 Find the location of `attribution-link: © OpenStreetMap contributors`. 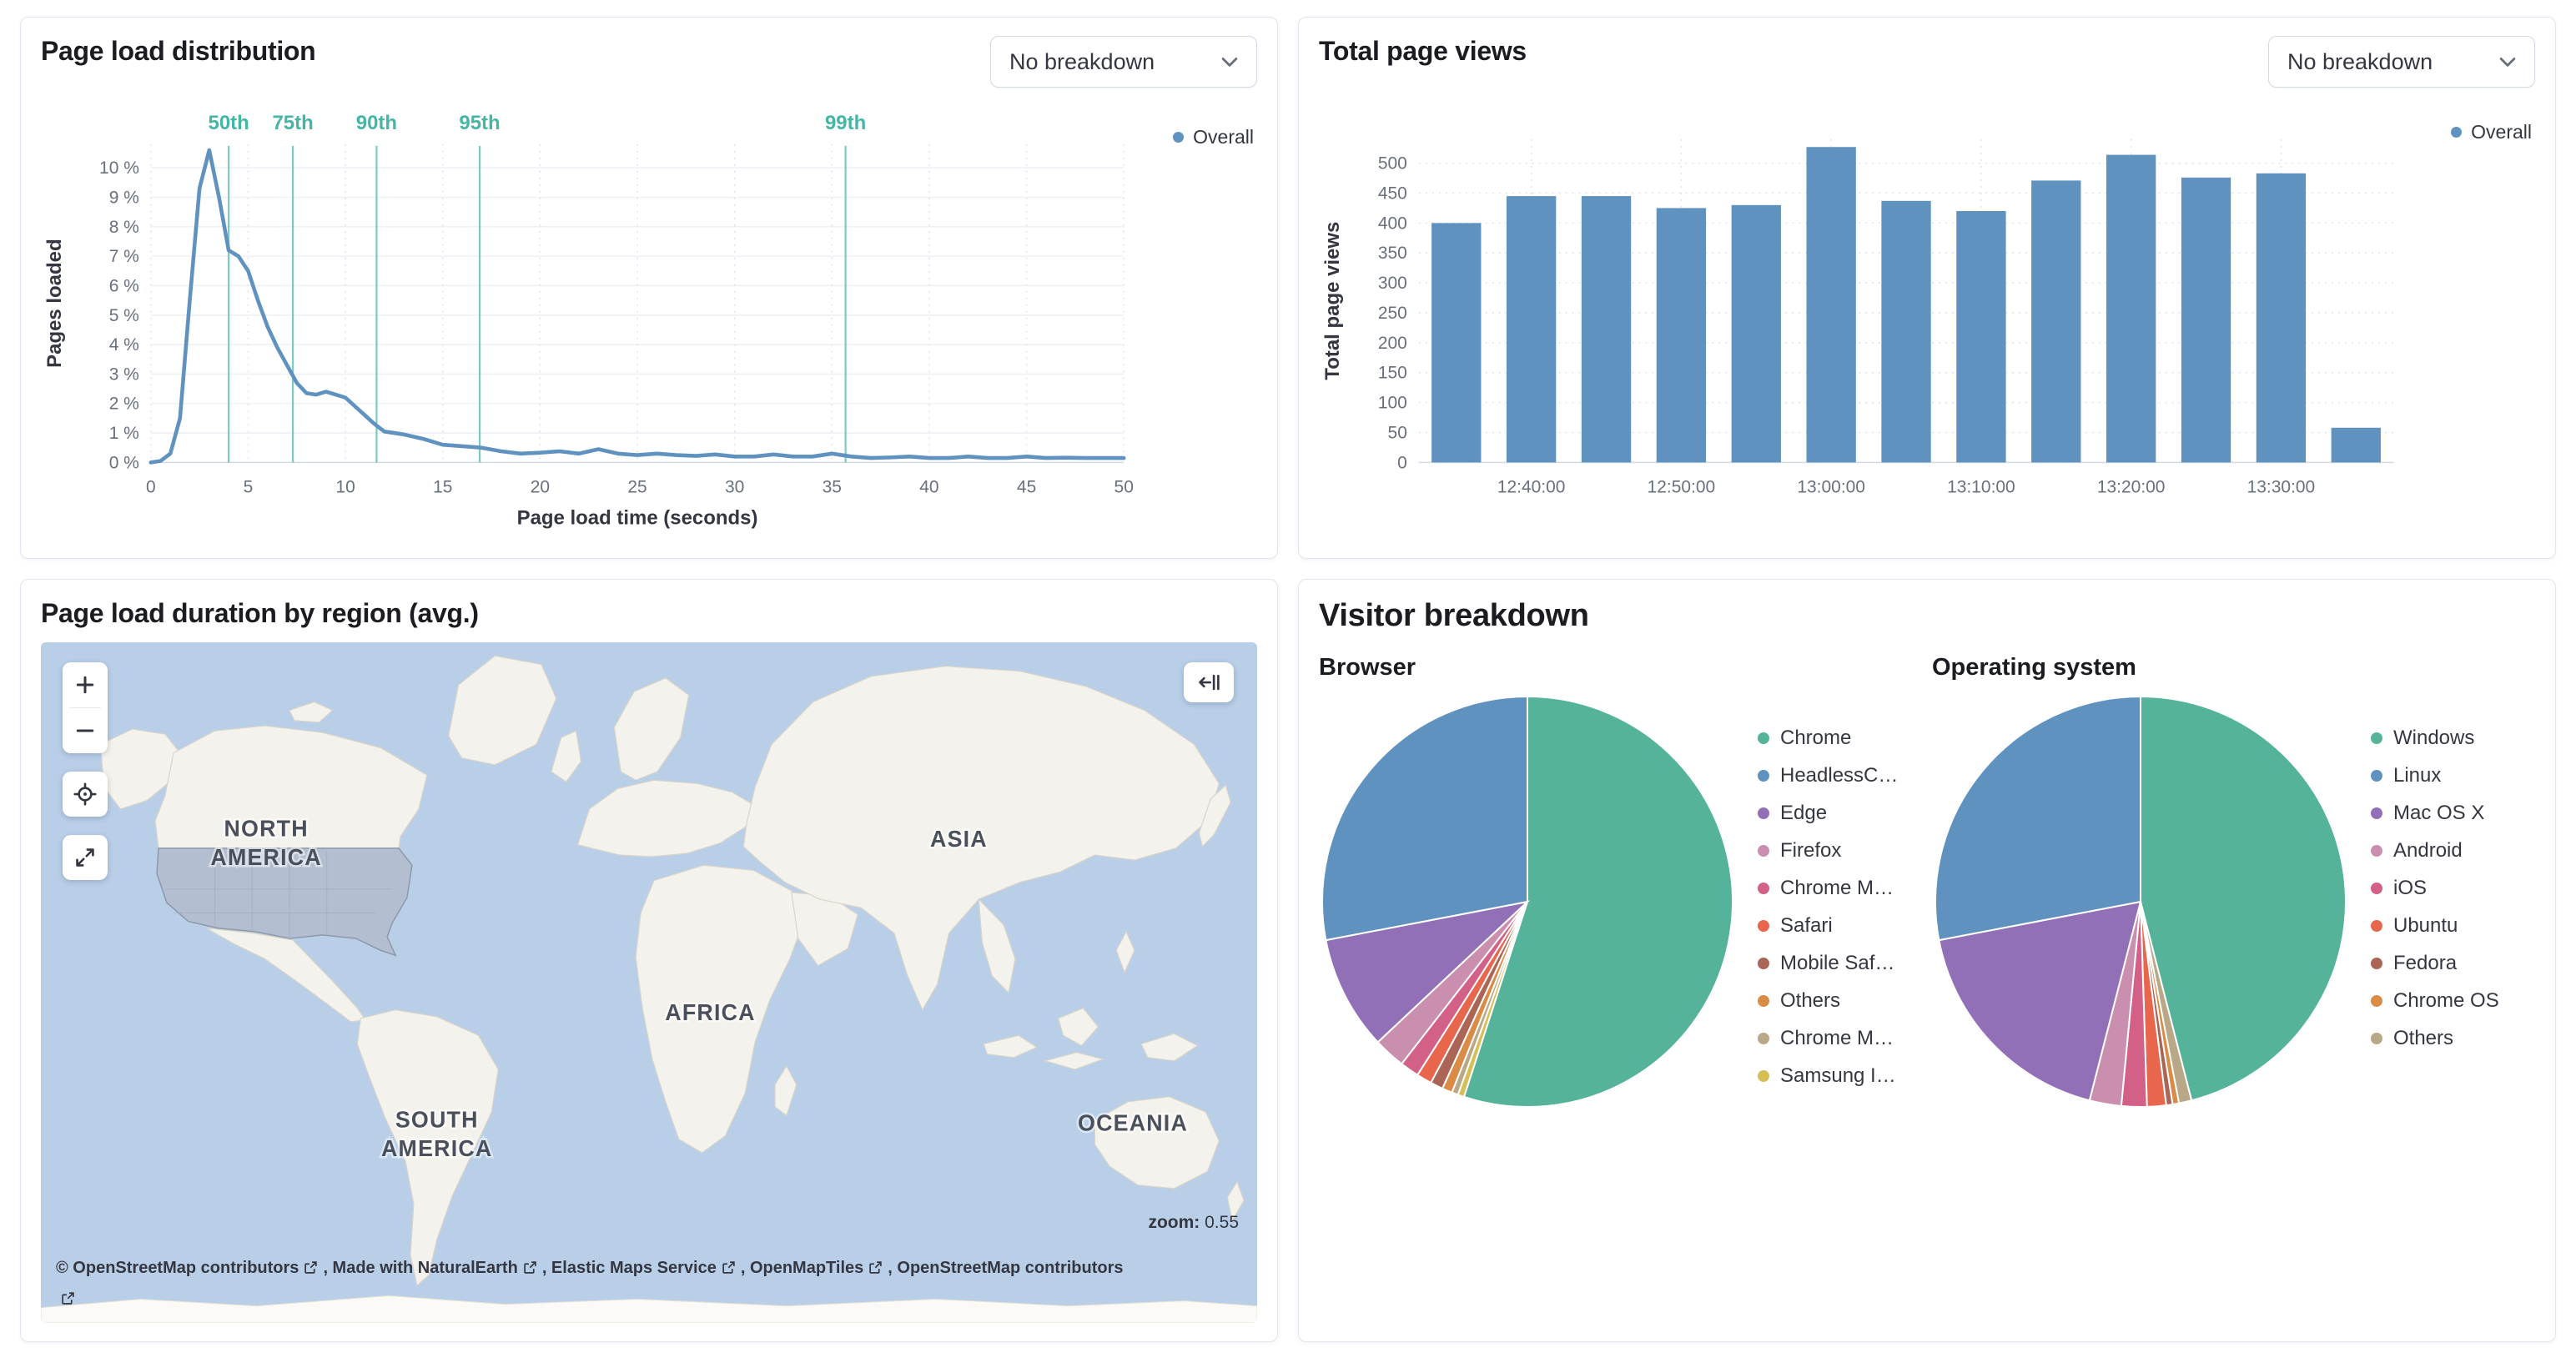

attribution-link: © OpenStreetMap contributors is located at coordinates (189, 1268).